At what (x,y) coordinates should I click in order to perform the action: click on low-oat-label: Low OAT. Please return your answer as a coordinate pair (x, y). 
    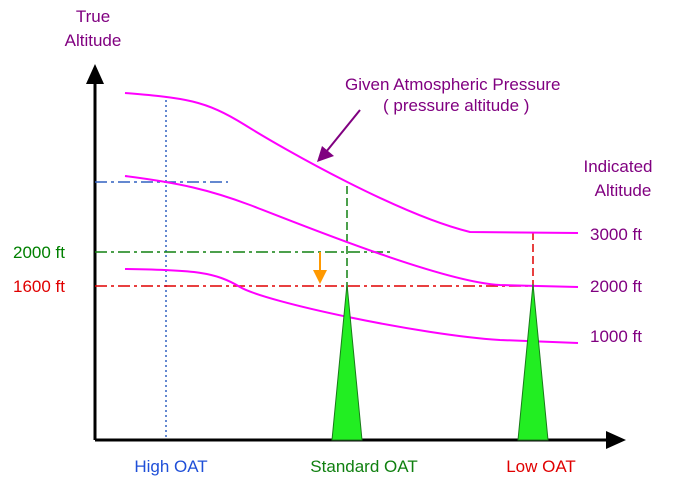
    Looking at the image, I should click on (541, 466).